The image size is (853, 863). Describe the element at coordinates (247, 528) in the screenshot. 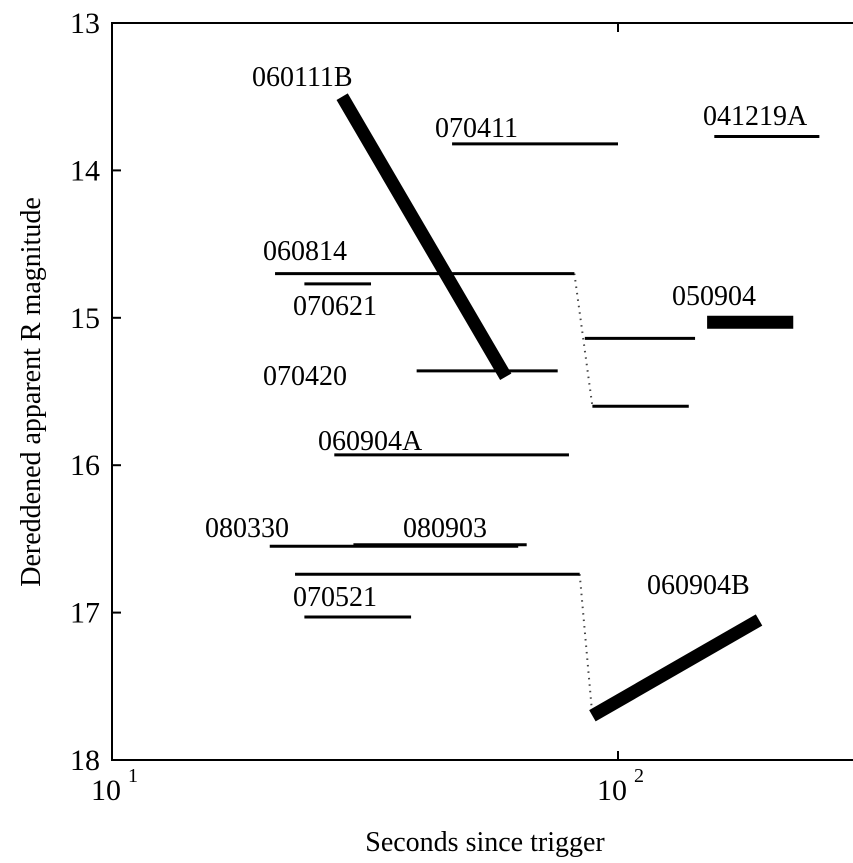

I see `segment-label-080330: 080330` at that location.